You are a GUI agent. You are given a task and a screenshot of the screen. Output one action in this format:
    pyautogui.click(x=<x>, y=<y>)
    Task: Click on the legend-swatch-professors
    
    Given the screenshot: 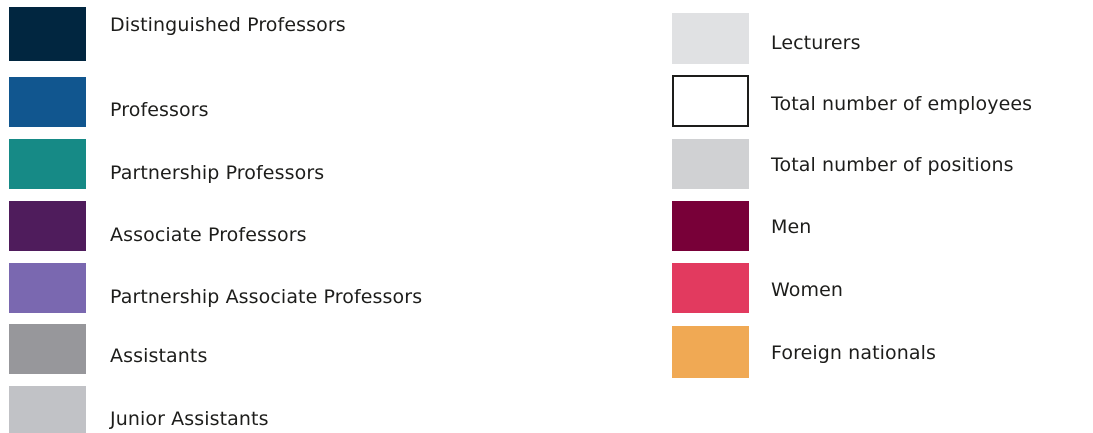 What is the action you would take?
    pyautogui.click(x=47, y=102)
    